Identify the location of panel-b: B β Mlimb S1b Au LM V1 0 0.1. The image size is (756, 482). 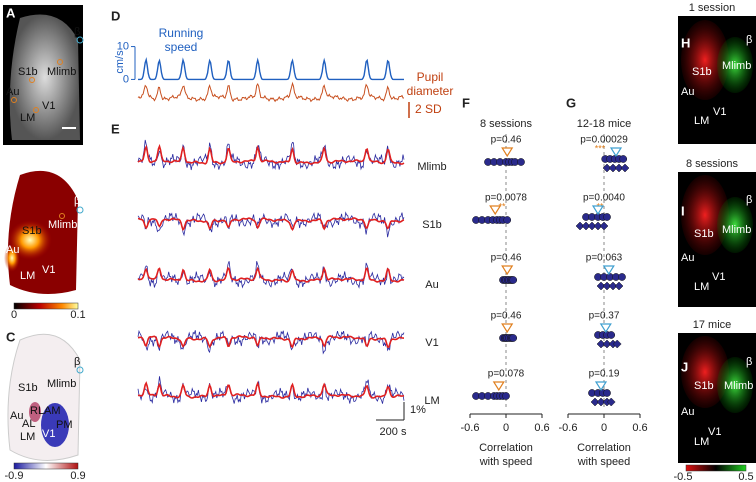
(44, 242).